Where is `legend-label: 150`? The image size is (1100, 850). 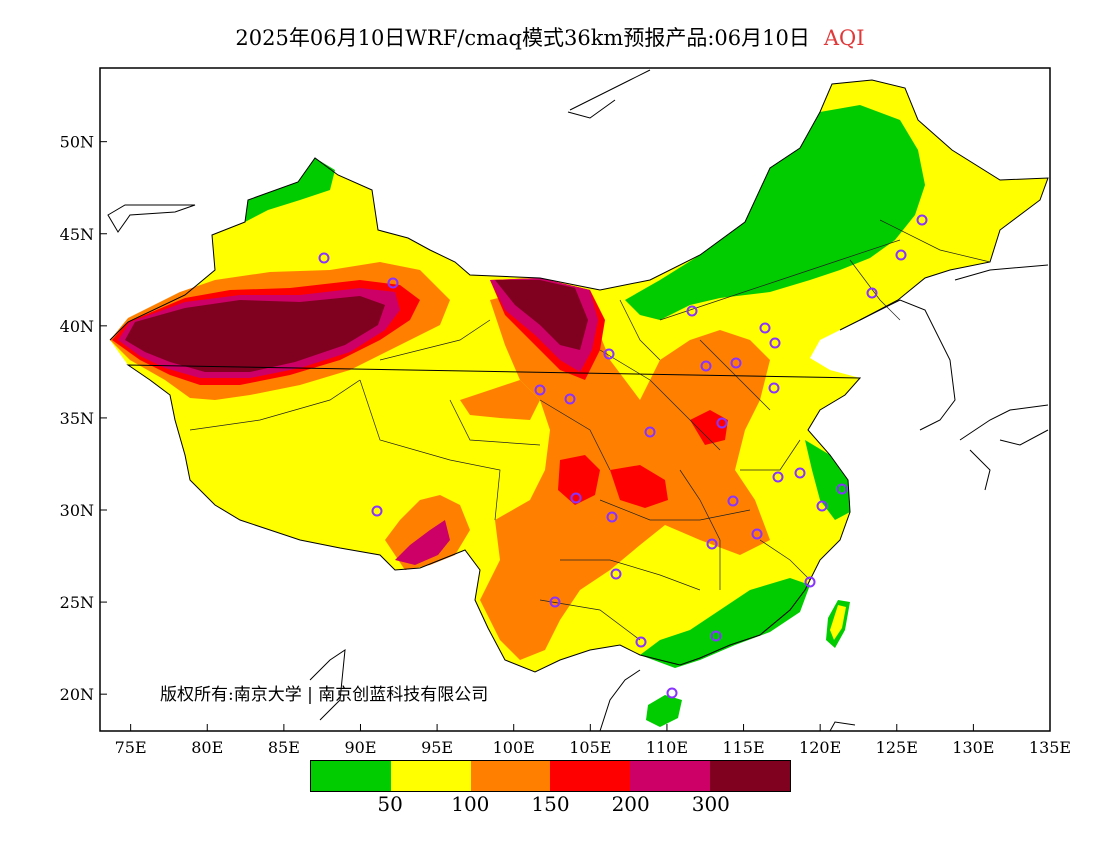
legend-label: 150 is located at coordinates (550, 804).